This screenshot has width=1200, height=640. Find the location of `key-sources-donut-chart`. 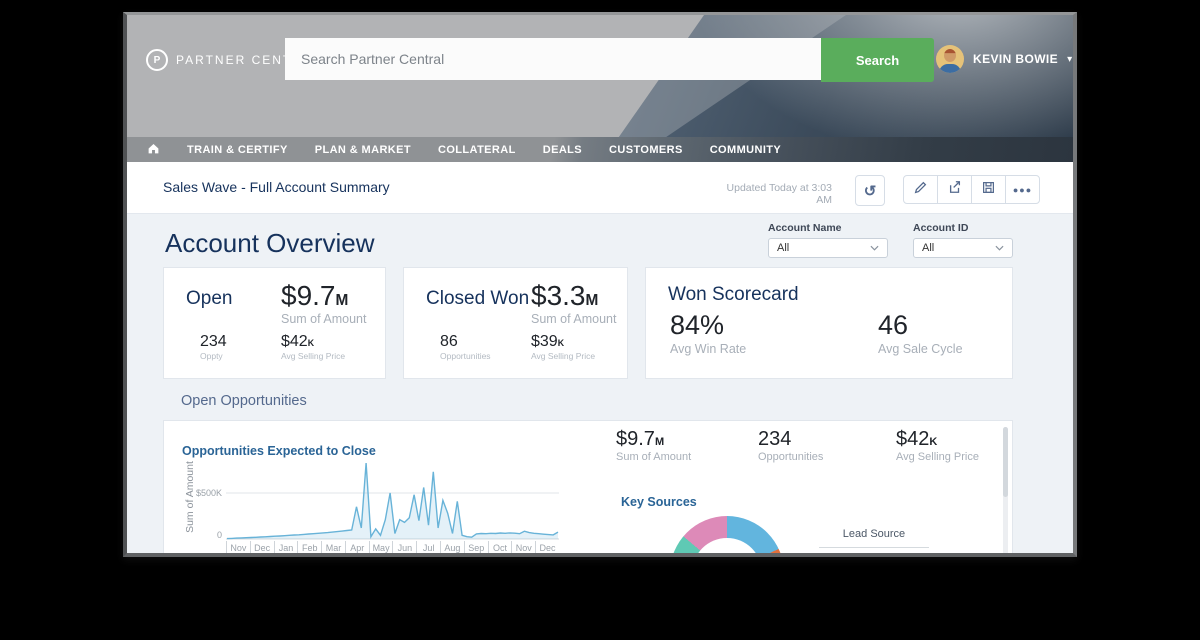

key-sources-donut-chart is located at coordinates (727, 534).